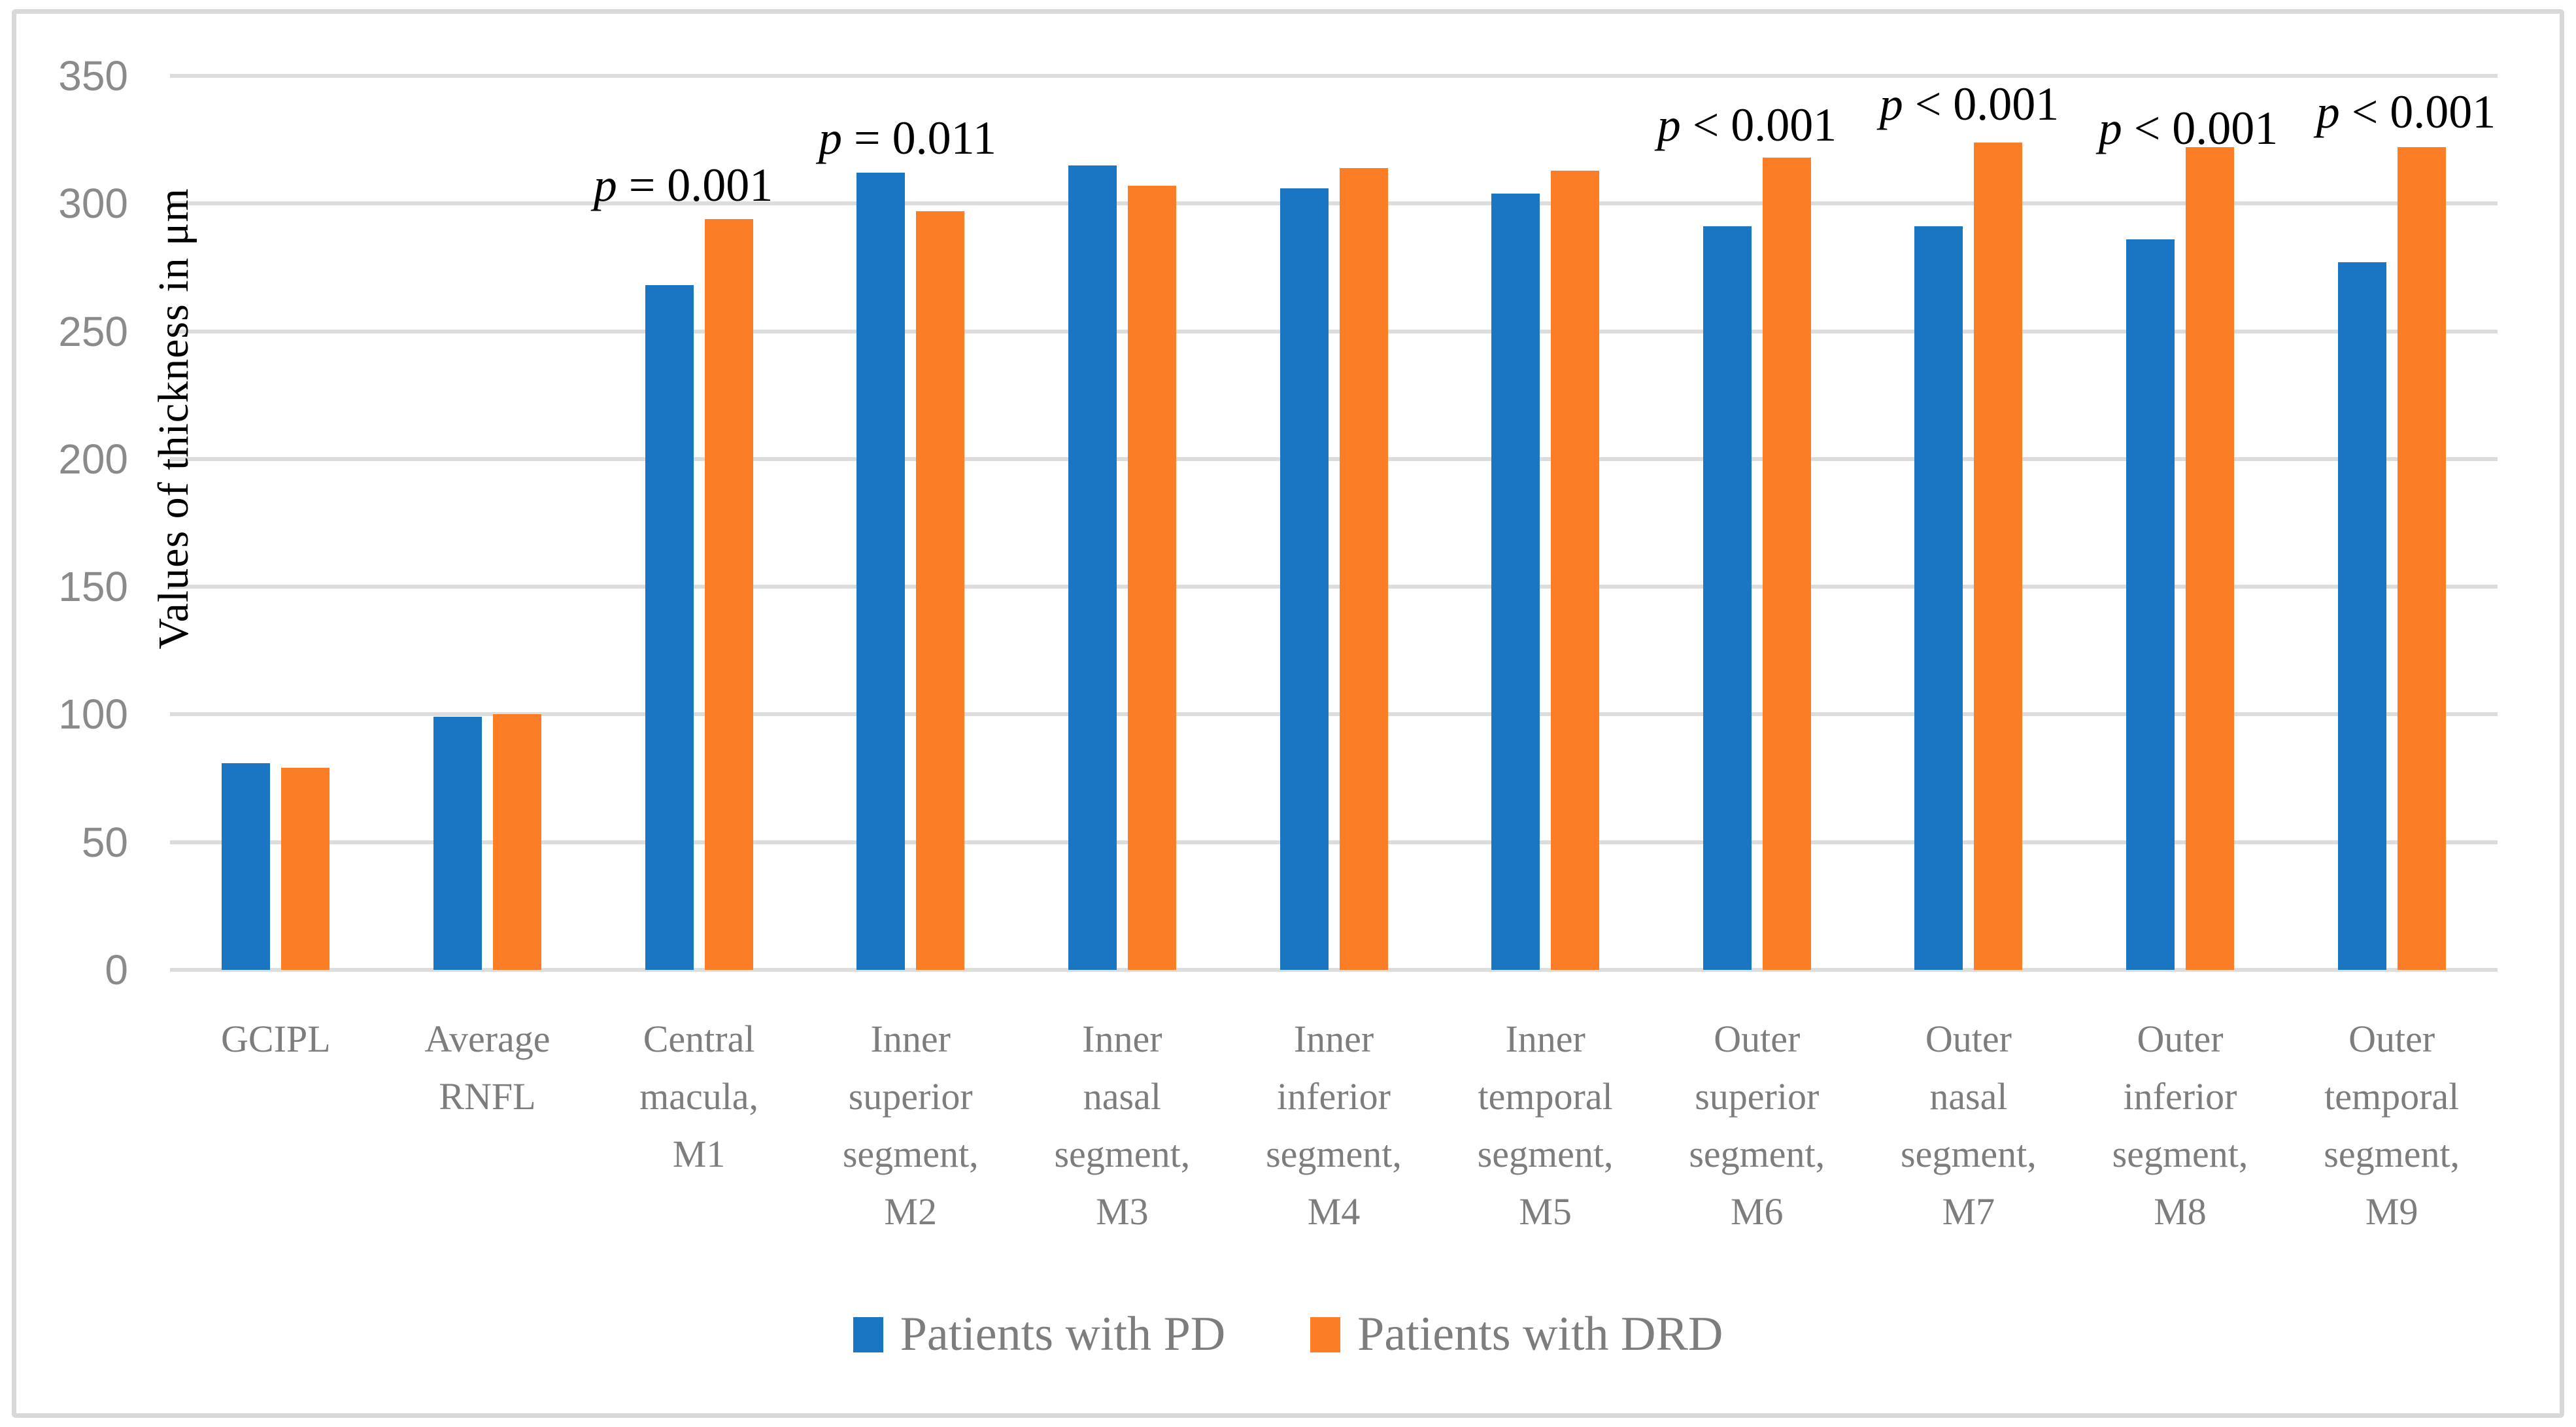 The height and width of the screenshot is (1427, 2576). I want to click on category-label-7: Inner temporal segment, M5, so click(1545, 1125).